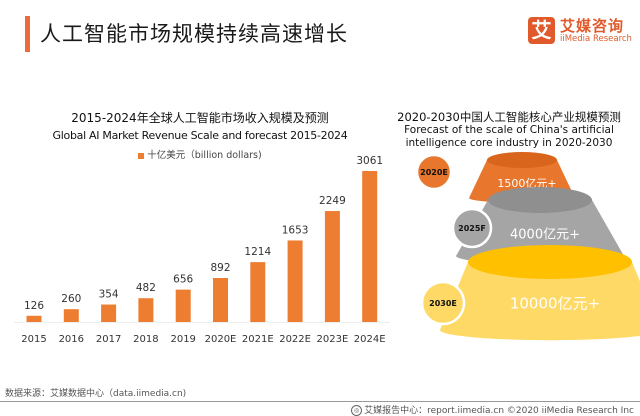 The height and width of the screenshot is (416, 640). Describe the element at coordinates (320, 401) in the screenshot. I see `footer-divider` at that location.